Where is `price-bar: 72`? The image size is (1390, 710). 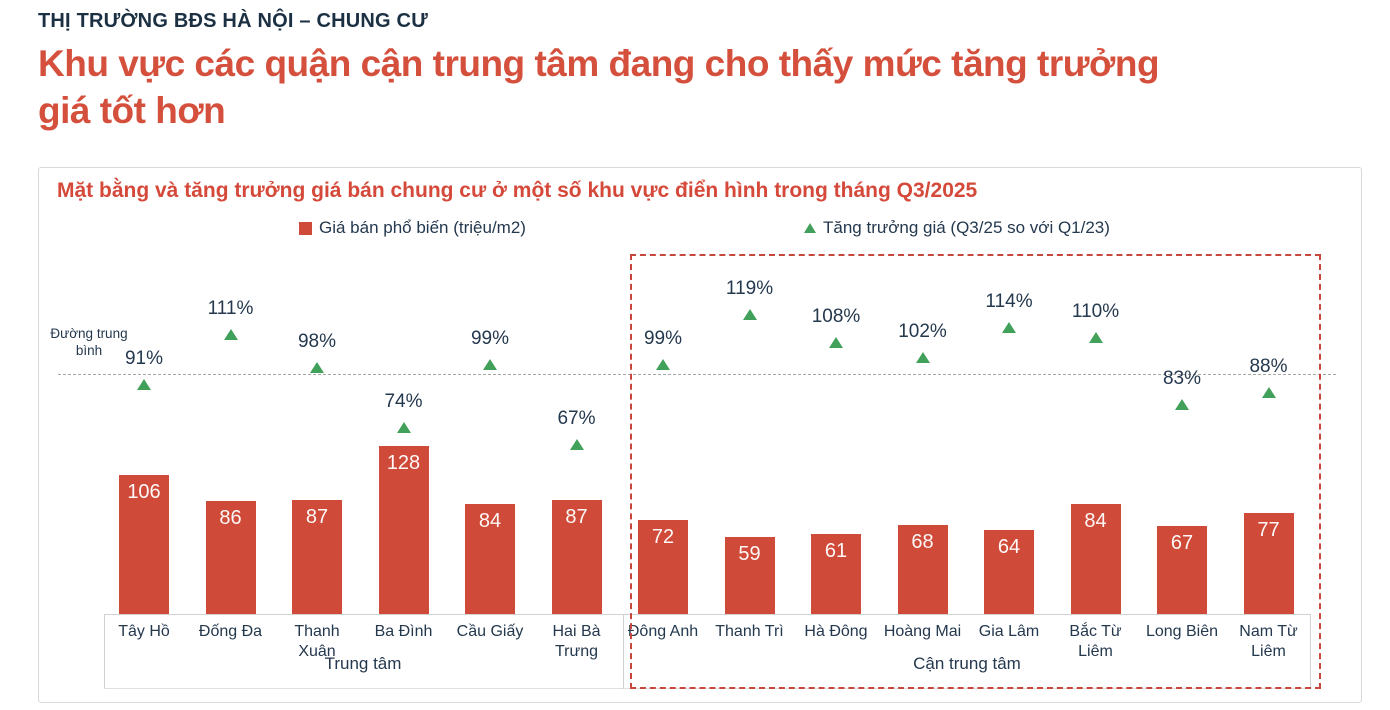 price-bar: 72 is located at coordinates (663, 567).